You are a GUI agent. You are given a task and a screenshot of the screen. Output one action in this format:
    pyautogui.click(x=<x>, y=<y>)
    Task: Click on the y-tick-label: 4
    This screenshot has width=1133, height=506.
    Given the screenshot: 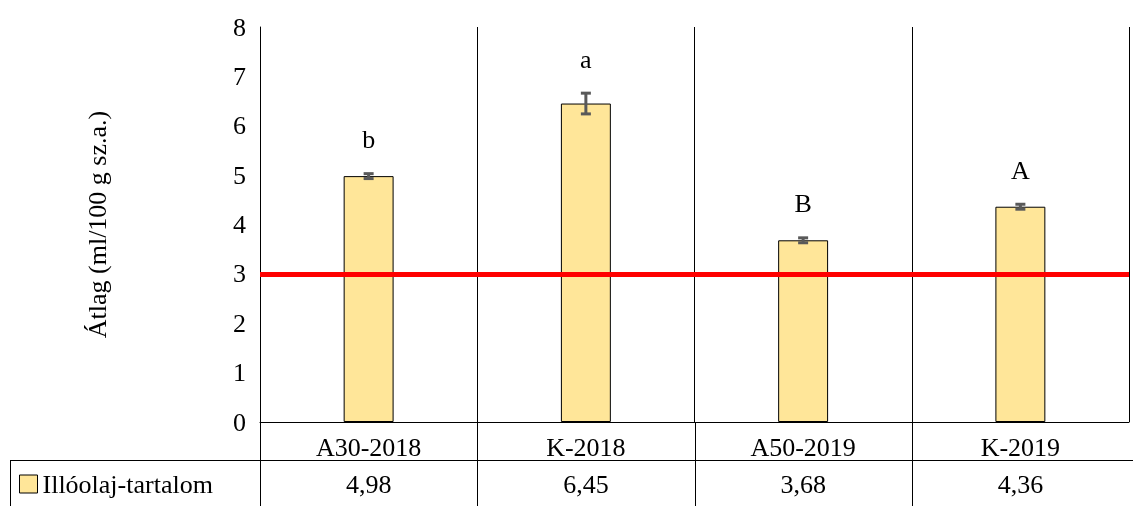 What is the action you would take?
    pyautogui.click(x=239, y=224)
    